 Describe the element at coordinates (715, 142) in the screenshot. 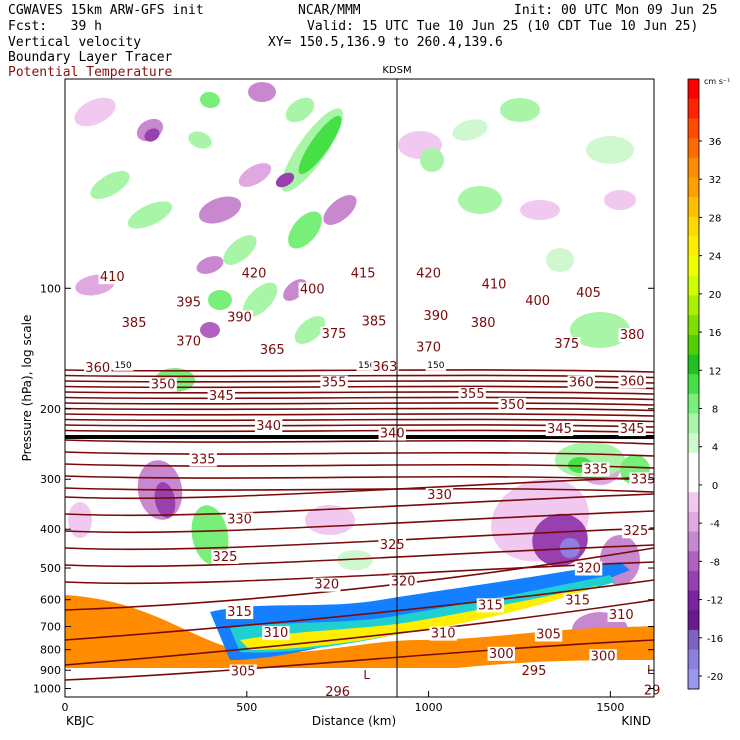

I see `colorbar-tick-label: 36` at that location.